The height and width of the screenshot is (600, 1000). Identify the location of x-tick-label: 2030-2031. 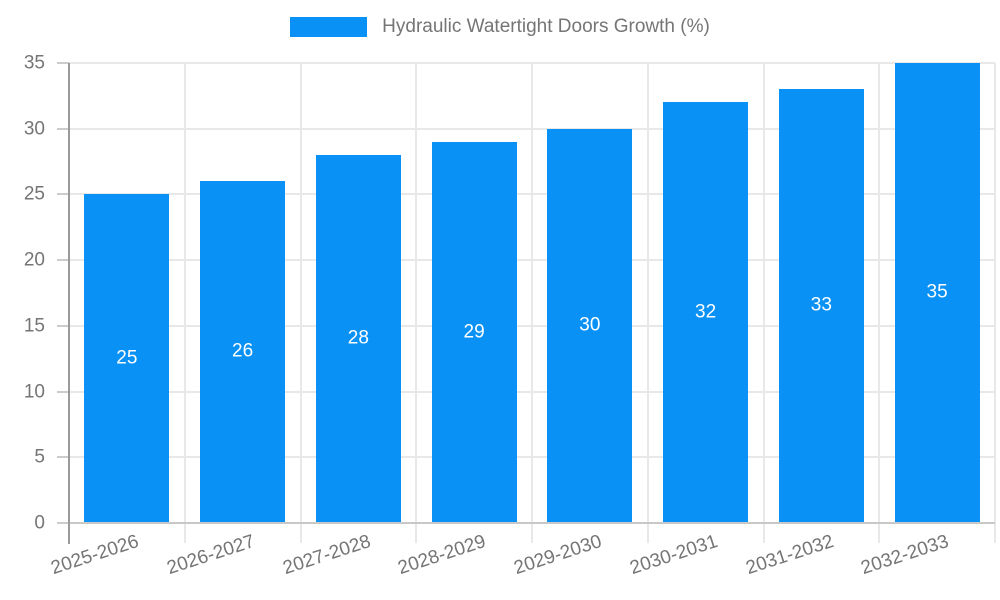
(674, 555).